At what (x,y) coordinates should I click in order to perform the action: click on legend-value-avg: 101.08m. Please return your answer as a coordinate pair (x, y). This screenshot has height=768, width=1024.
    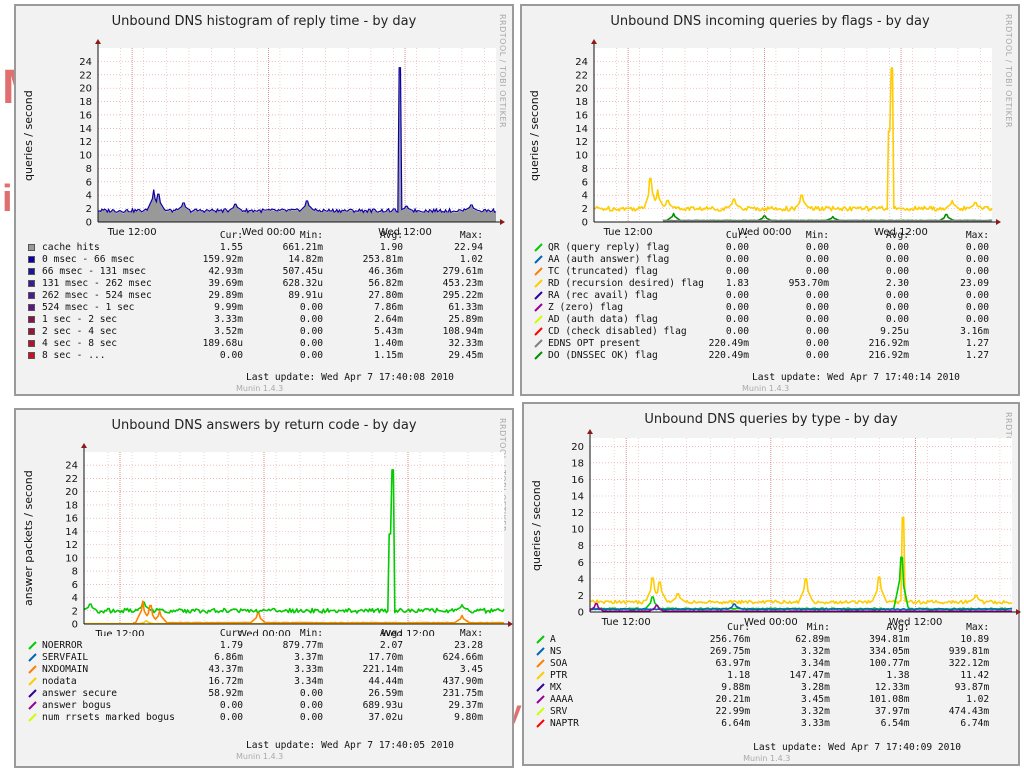
    Looking at the image, I should click on (889, 699).